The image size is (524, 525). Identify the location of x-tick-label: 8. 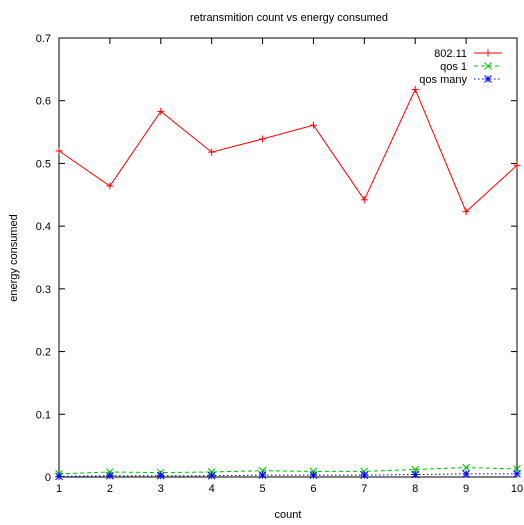
(415, 489).